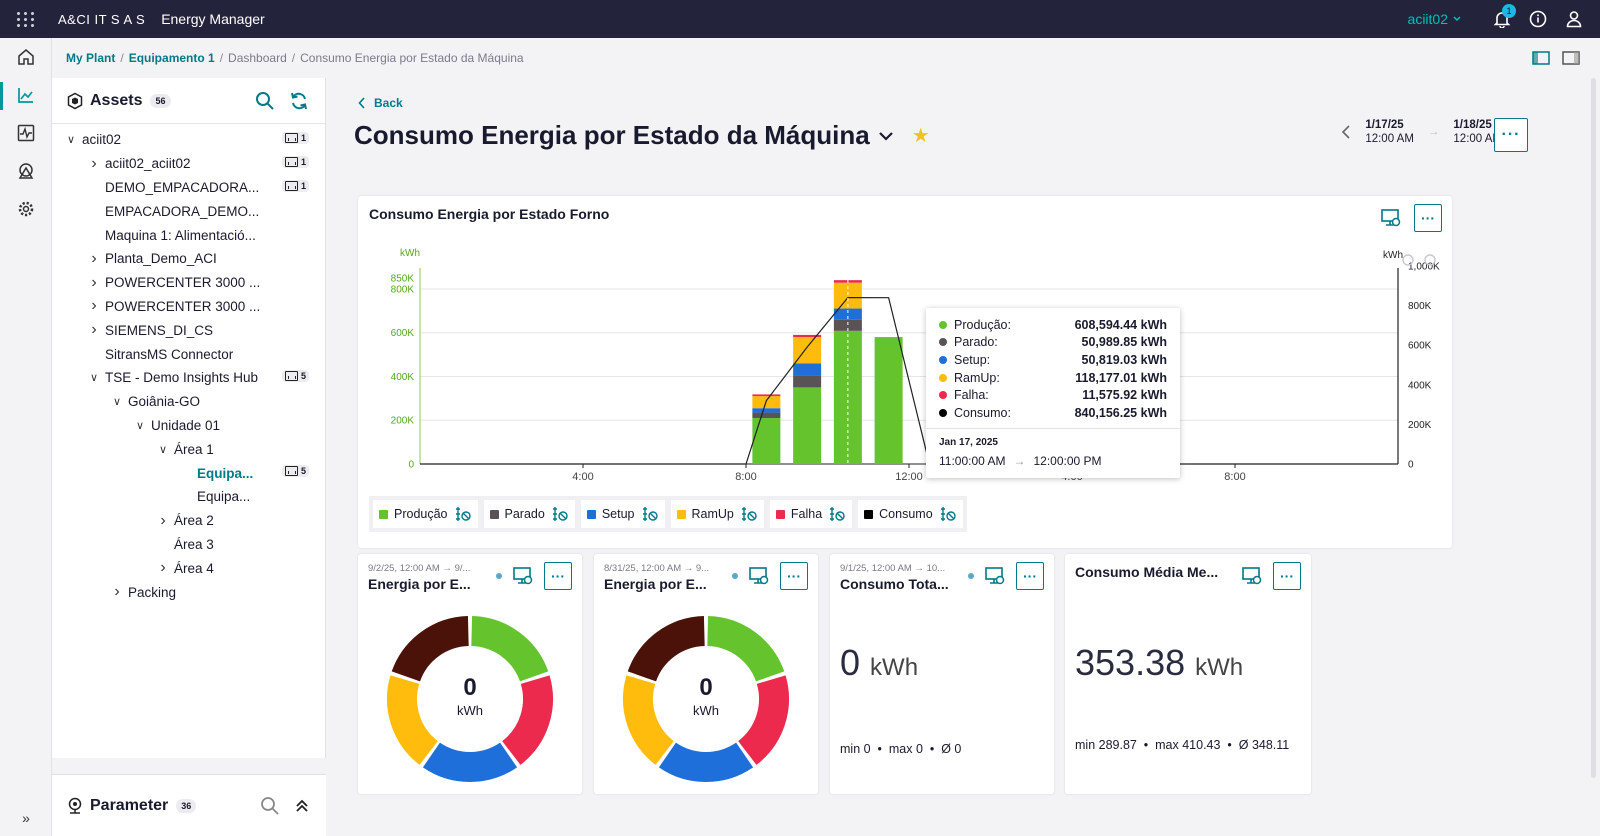  Describe the element at coordinates (971, 395) in the screenshot. I see `tooltip-label: Falha:` at that location.